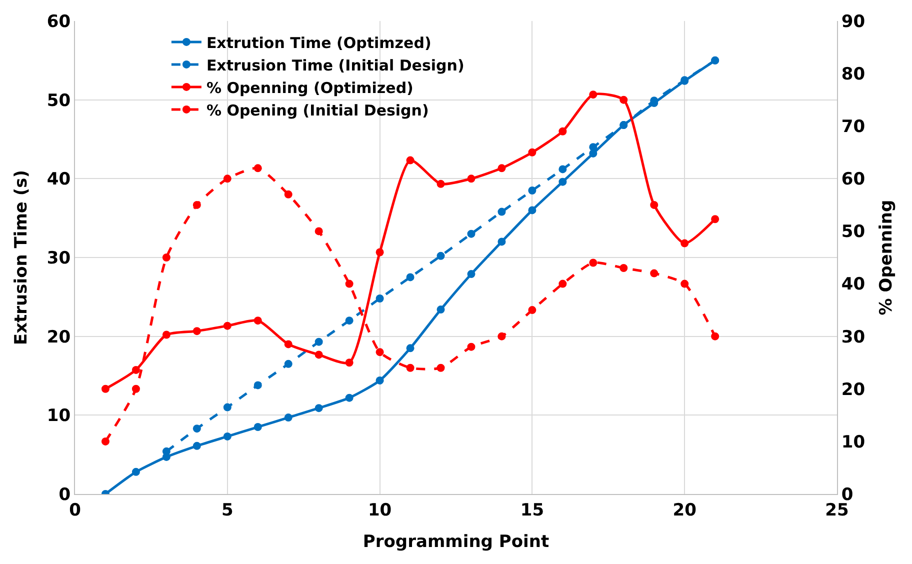 The height and width of the screenshot is (564, 912). I want to click on y-axis-title: Extrusion Time (s), so click(21, 258).